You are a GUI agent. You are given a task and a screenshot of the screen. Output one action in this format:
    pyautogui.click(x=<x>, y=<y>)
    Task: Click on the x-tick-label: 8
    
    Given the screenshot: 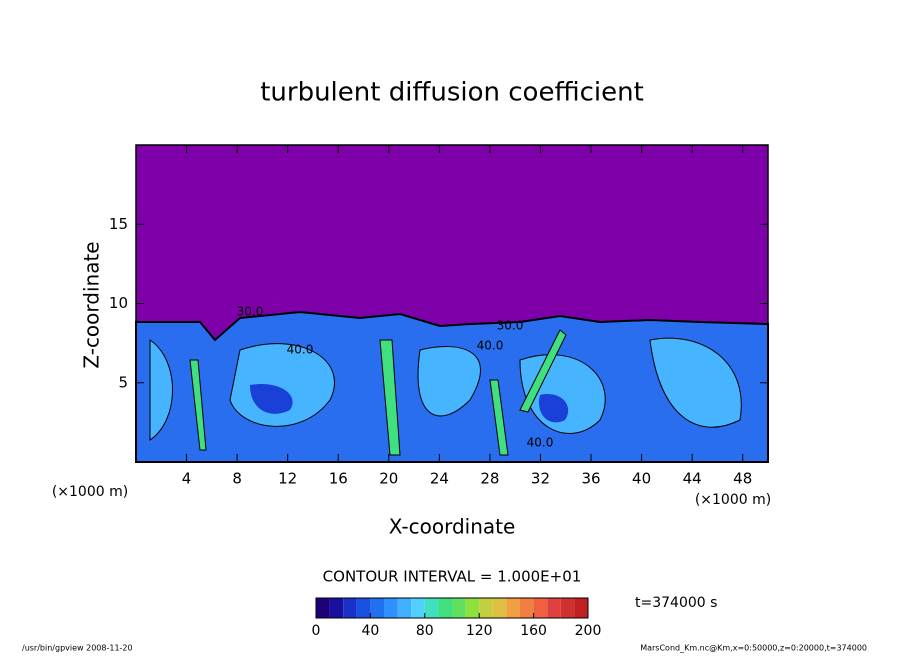 What is the action you would take?
    pyautogui.click(x=237, y=479)
    